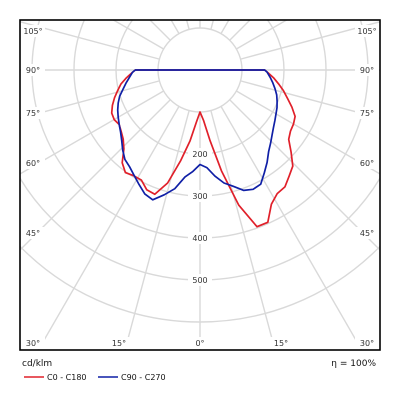 This screenshot has width=400, height=400. I want to click on efficiency-label: η = 100%, so click(353, 364).